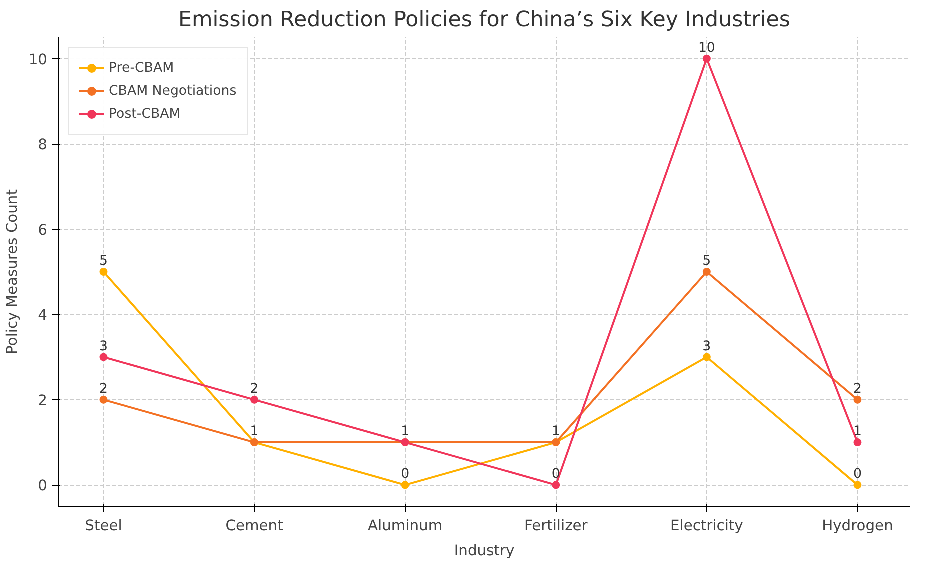 Image resolution: width=947 pixels, height=568 pixels. Describe the element at coordinates (38, 59) in the screenshot. I see `y-tick-label: 10` at that location.